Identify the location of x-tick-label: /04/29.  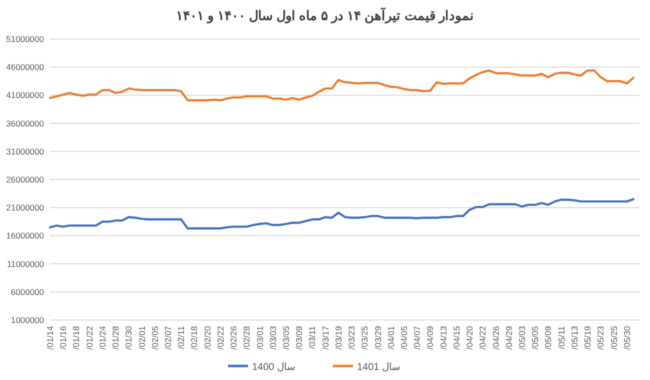
(509, 338).